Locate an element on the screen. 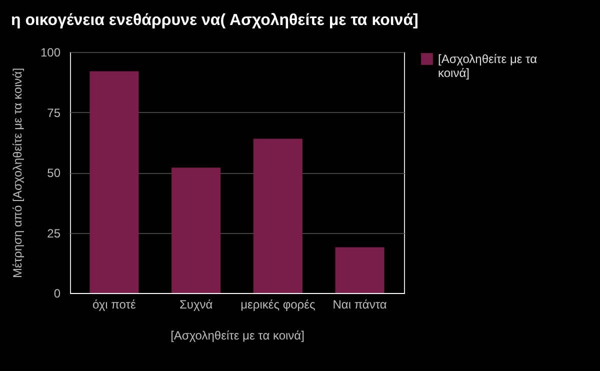 This screenshot has width=600, height=371. y-tick-label: 0 is located at coordinates (57, 293).